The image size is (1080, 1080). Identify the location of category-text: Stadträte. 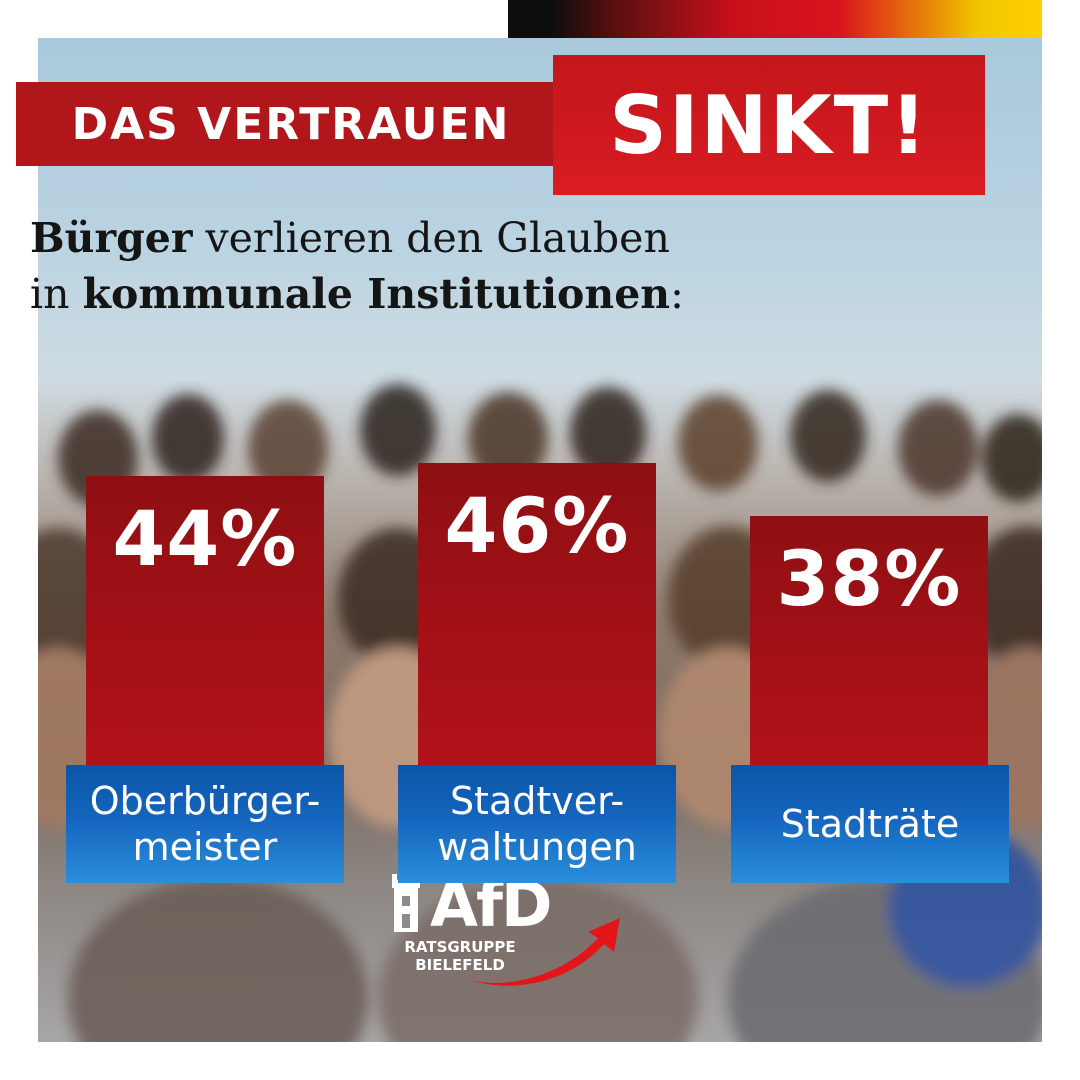
(870, 824).